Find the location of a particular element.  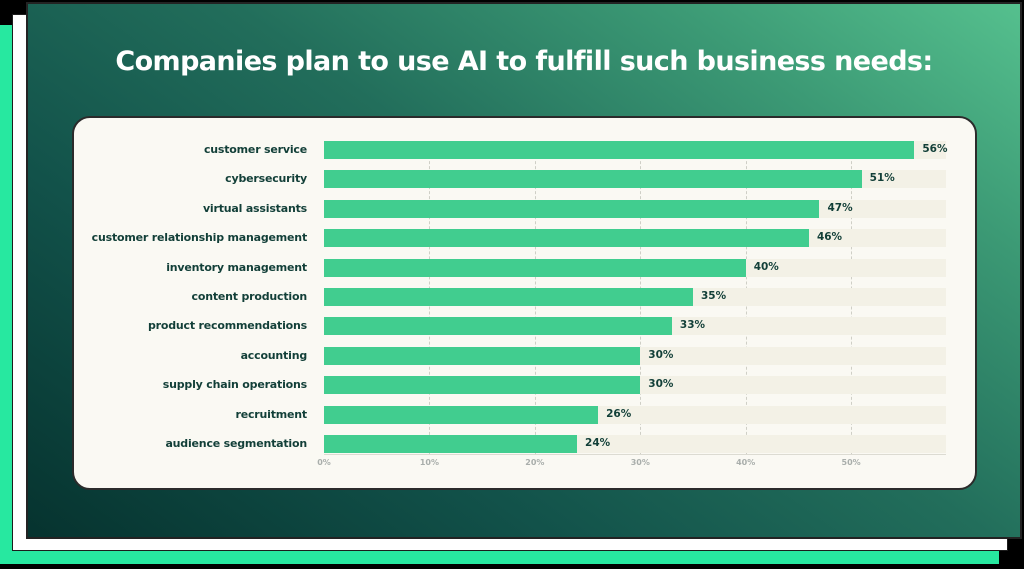

bar-row: 56% is located at coordinates (636, 150).